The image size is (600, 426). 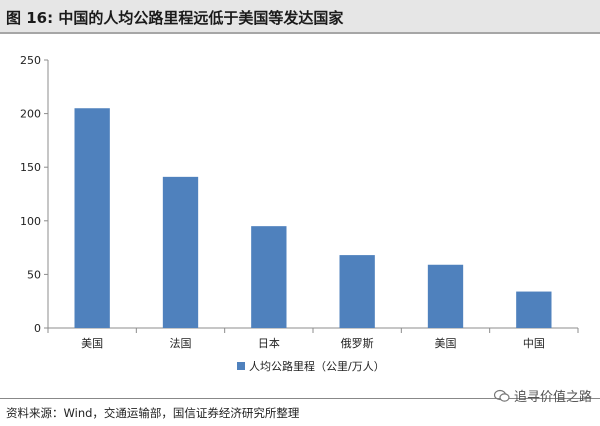 I want to click on y-tick-label: 100, so click(x=30, y=221).